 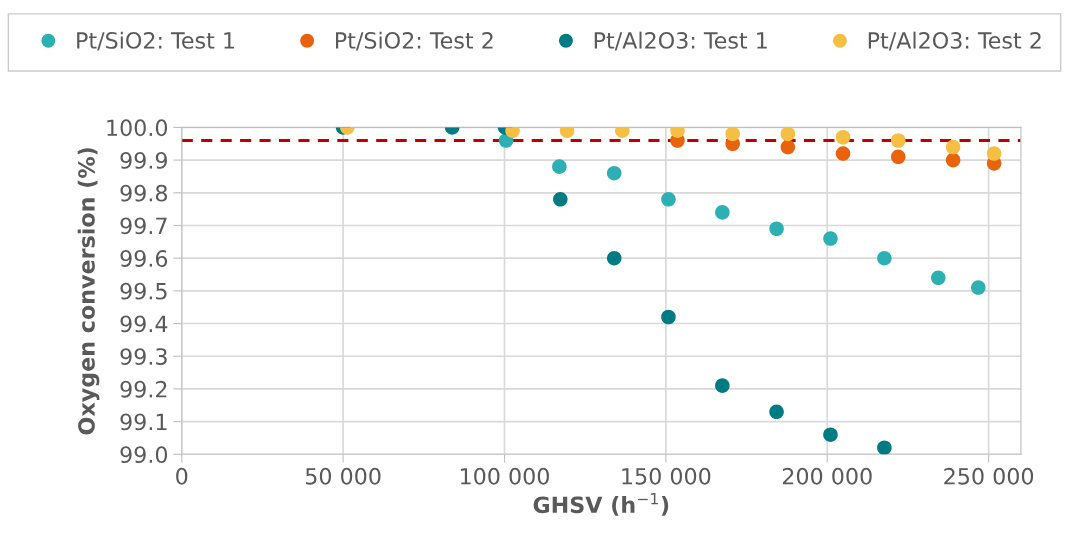 I want to click on x-tick-label: 100 000, so click(x=504, y=476).